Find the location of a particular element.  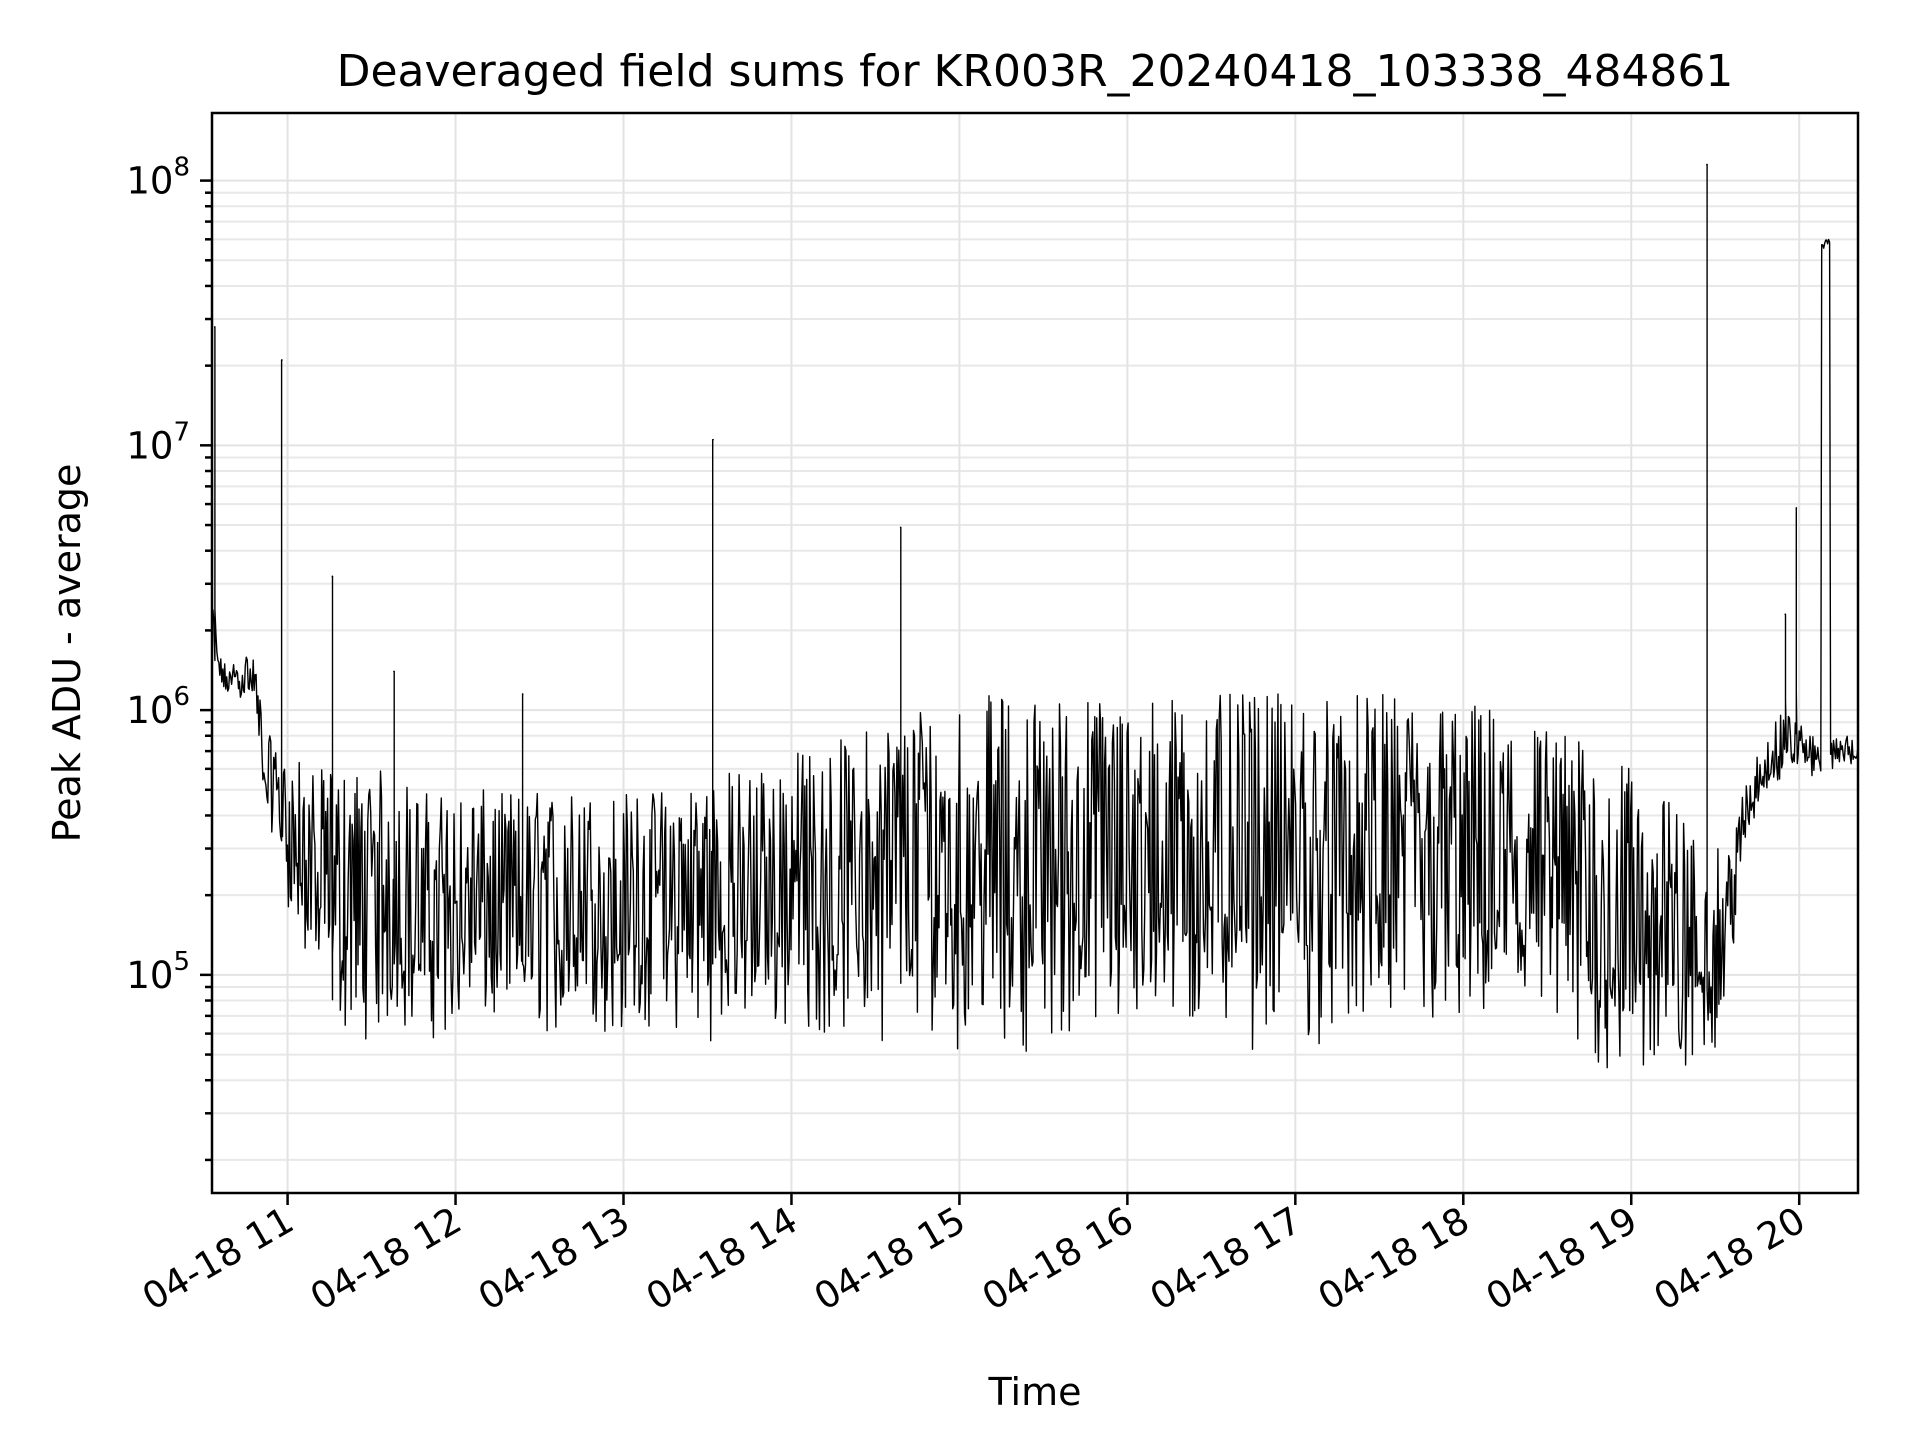

y-tick-label: 10⁵ is located at coordinates (158, 972).